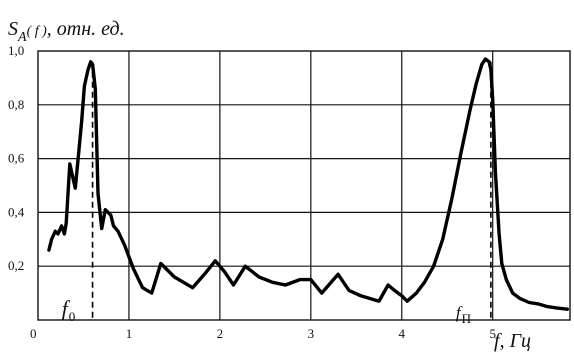 The width and height of the screenshot is (574, 356). I want to click on marker-label-fp: fП, so click(463, 314).